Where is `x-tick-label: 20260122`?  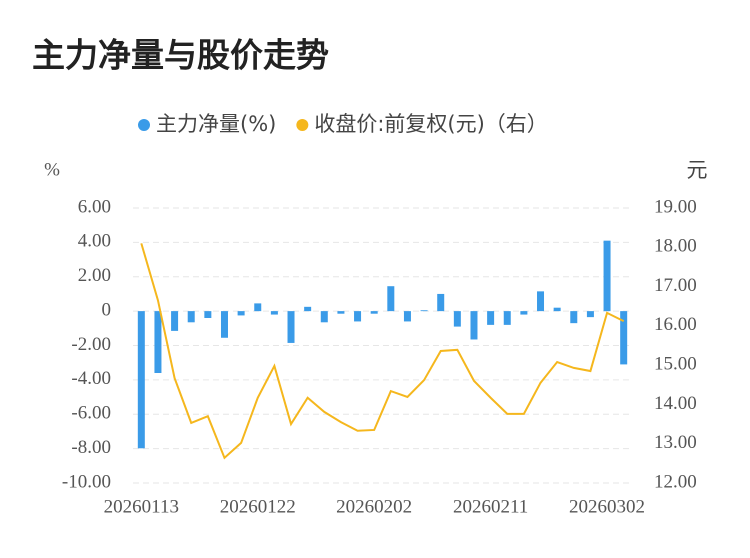
x-tick-label: 20260122 is located at coordinates (258, 506).